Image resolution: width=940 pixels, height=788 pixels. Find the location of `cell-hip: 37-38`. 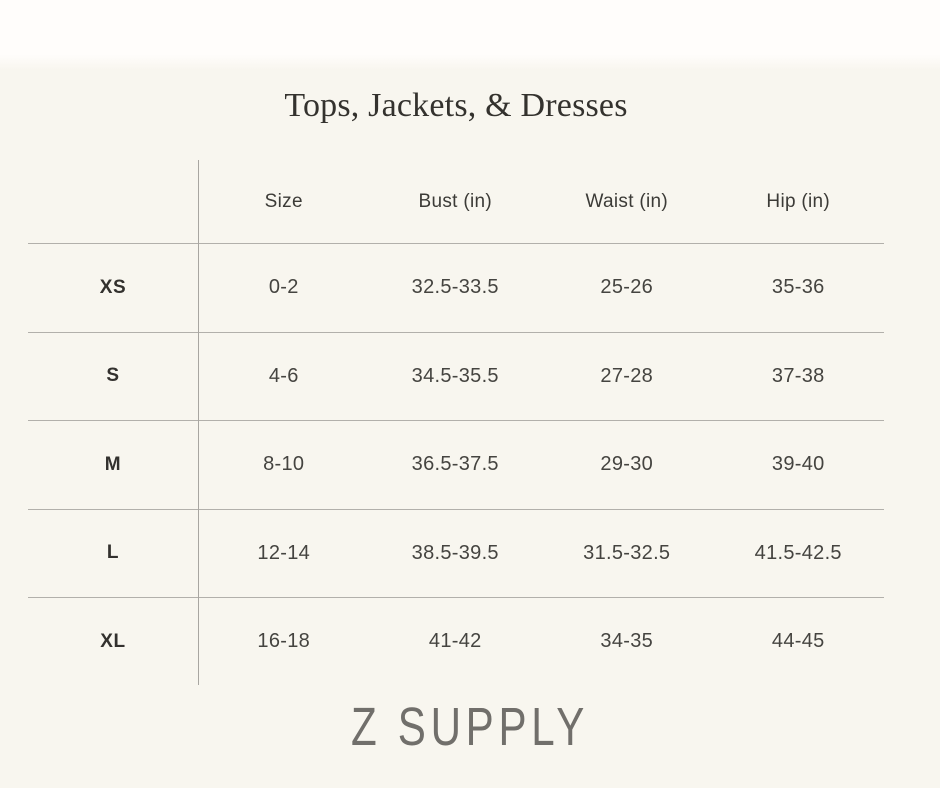

cell-hip: 37-38 is located at coordinates (798, 375).